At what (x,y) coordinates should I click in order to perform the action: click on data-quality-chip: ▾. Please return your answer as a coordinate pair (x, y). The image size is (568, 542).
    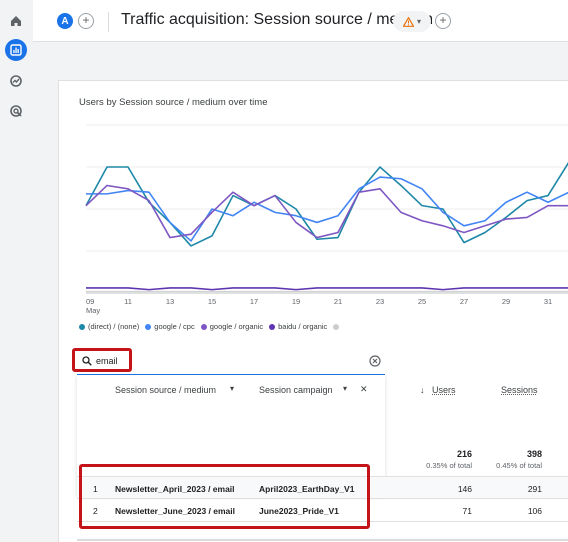
    Looking at the image, I should click on (412, 21).